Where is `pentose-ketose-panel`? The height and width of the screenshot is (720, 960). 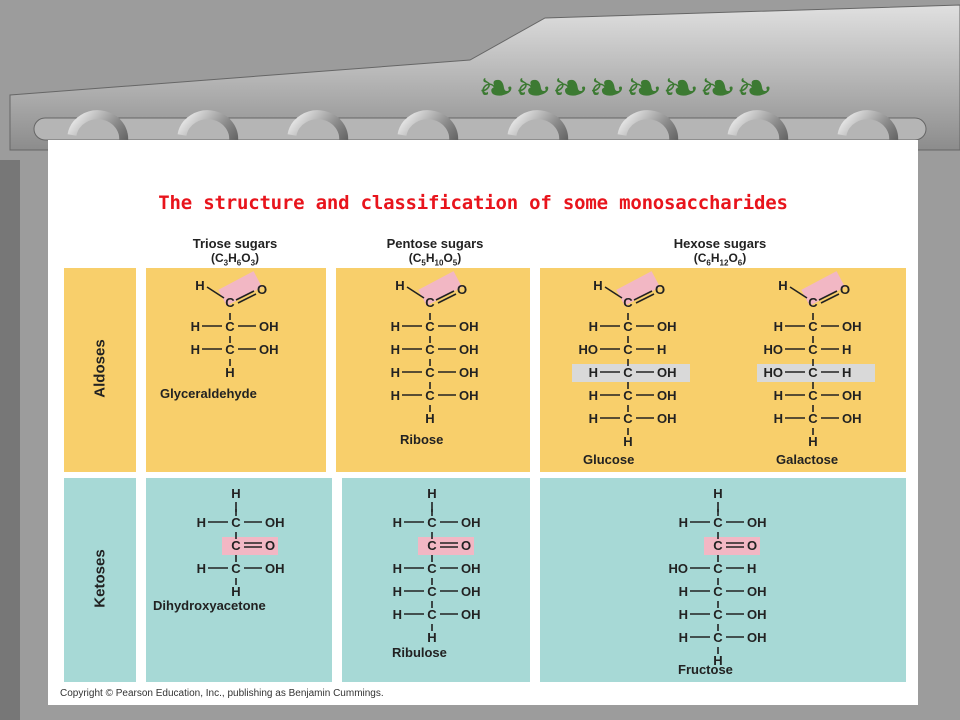
pentose-ketose-panel is located at coordinates (436, 580).